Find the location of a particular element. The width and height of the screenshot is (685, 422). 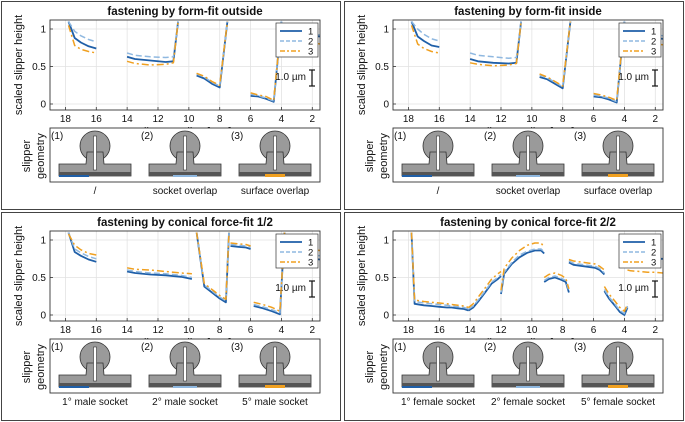

chart-title: fastening by form-fit outside is located at coordinates (184, 12).